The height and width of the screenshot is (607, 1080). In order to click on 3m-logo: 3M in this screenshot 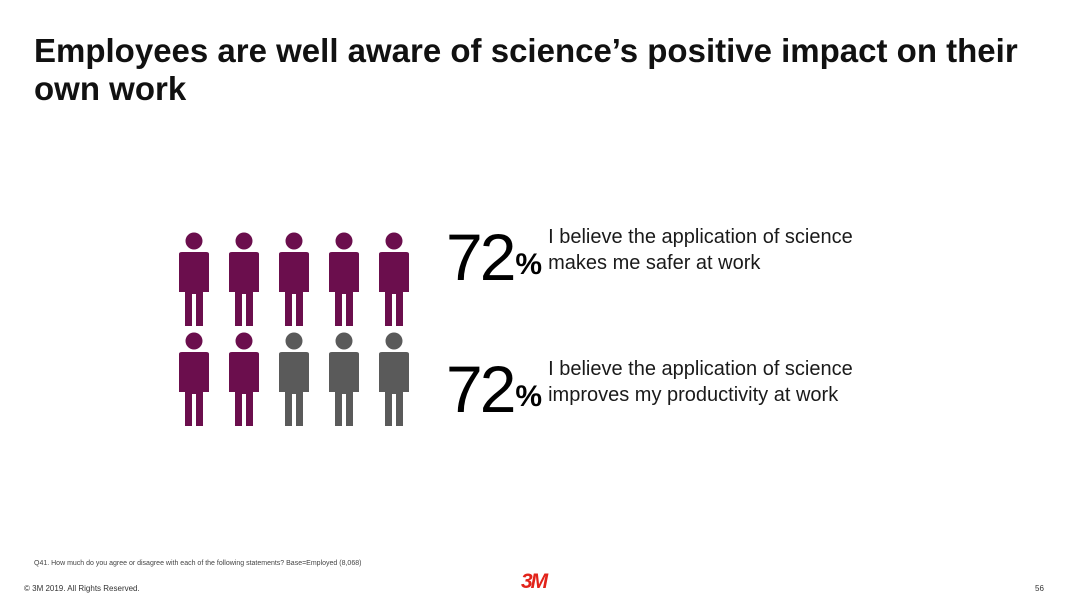, I will do `click(534, 581)`.